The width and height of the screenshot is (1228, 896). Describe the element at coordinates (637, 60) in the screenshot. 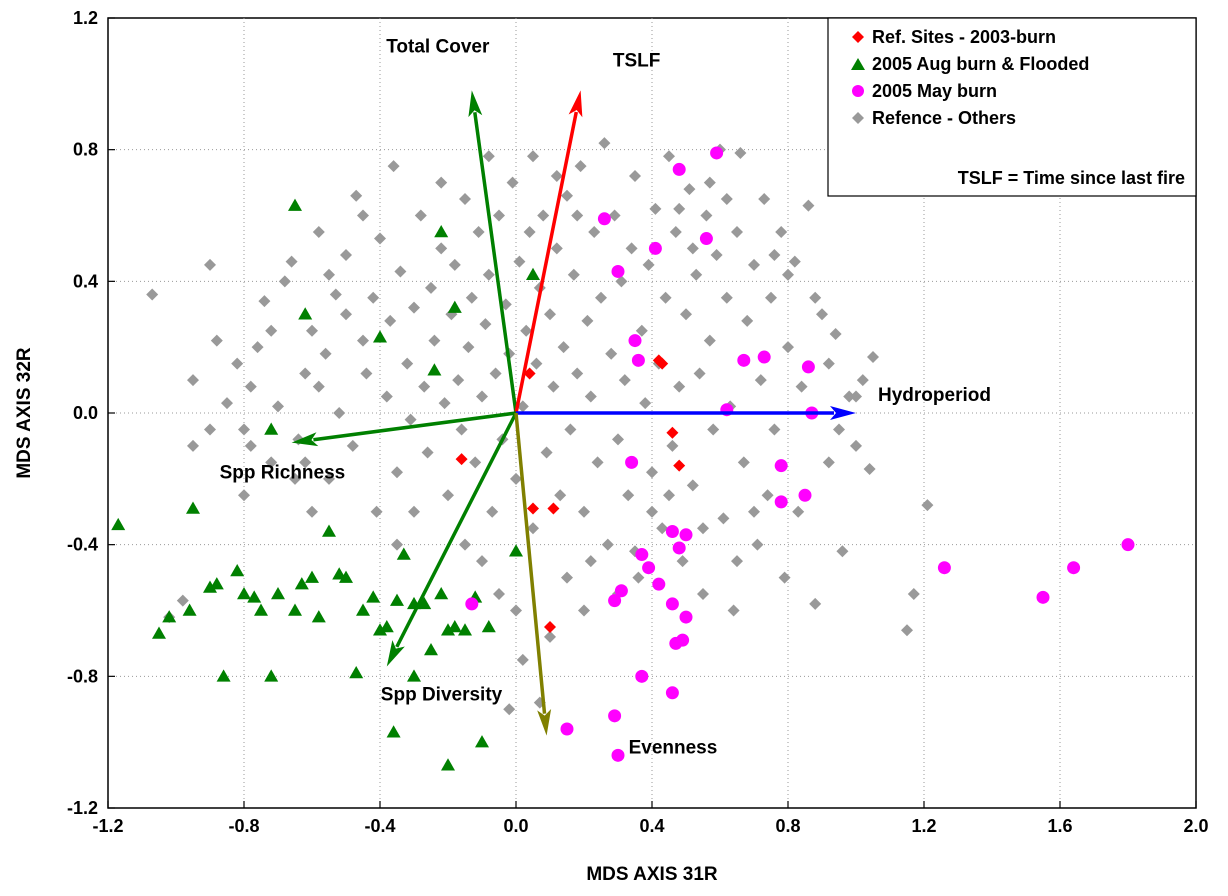

I see `vector-label: TSLF` at that location.